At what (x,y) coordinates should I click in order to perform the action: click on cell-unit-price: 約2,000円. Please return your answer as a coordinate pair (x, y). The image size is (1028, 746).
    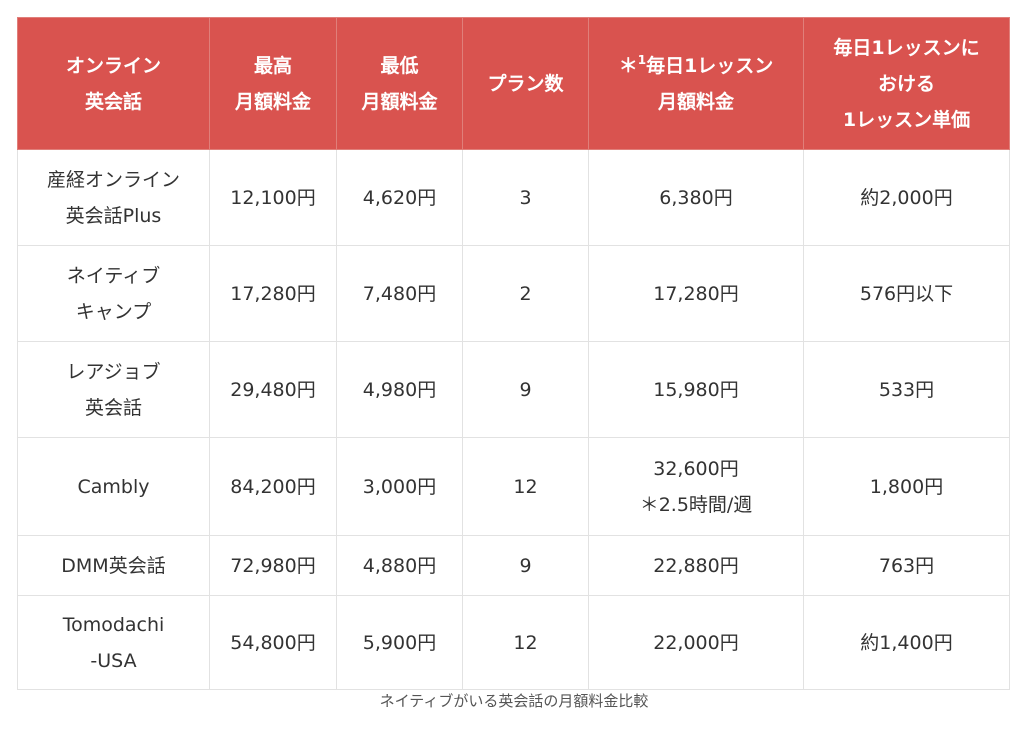
    Looking at the image, I should click on (906, 197).